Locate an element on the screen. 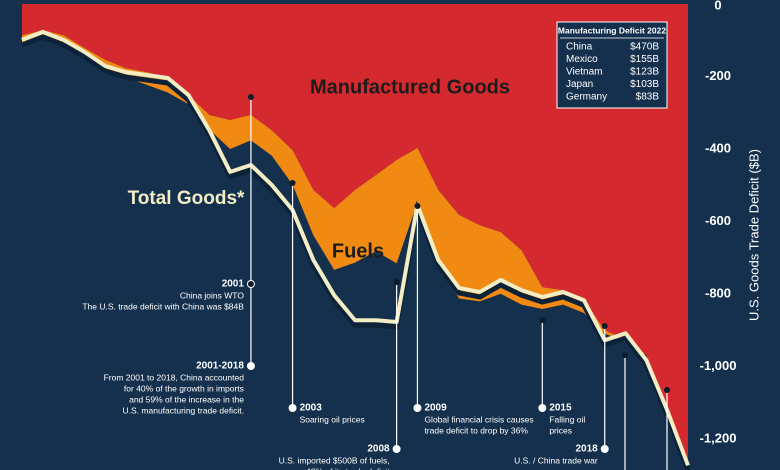  annotation-text: or 48% of its trade deficit is located at coordinates (343, 468).